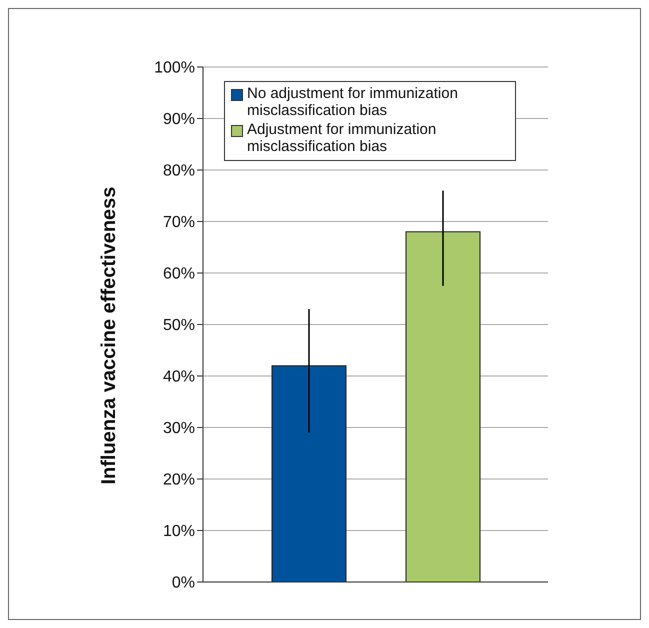 Image resolution: width=649 pixels, height=628 pixels. Describe the element at coordinates (178, 171) in the screenshot. I see `y-tick-label: 80%` at that location.